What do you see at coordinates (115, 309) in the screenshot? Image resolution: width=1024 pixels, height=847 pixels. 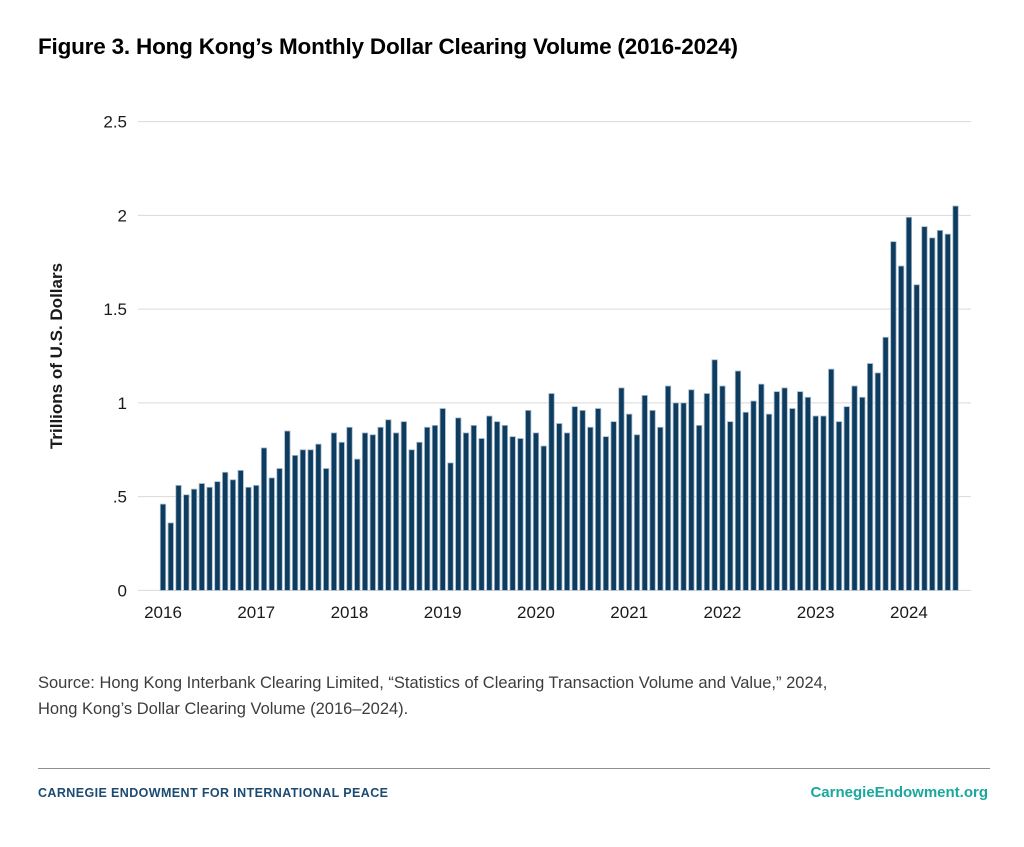 I see `y-tick-label: 1.5` at bounding box center [115, 309].